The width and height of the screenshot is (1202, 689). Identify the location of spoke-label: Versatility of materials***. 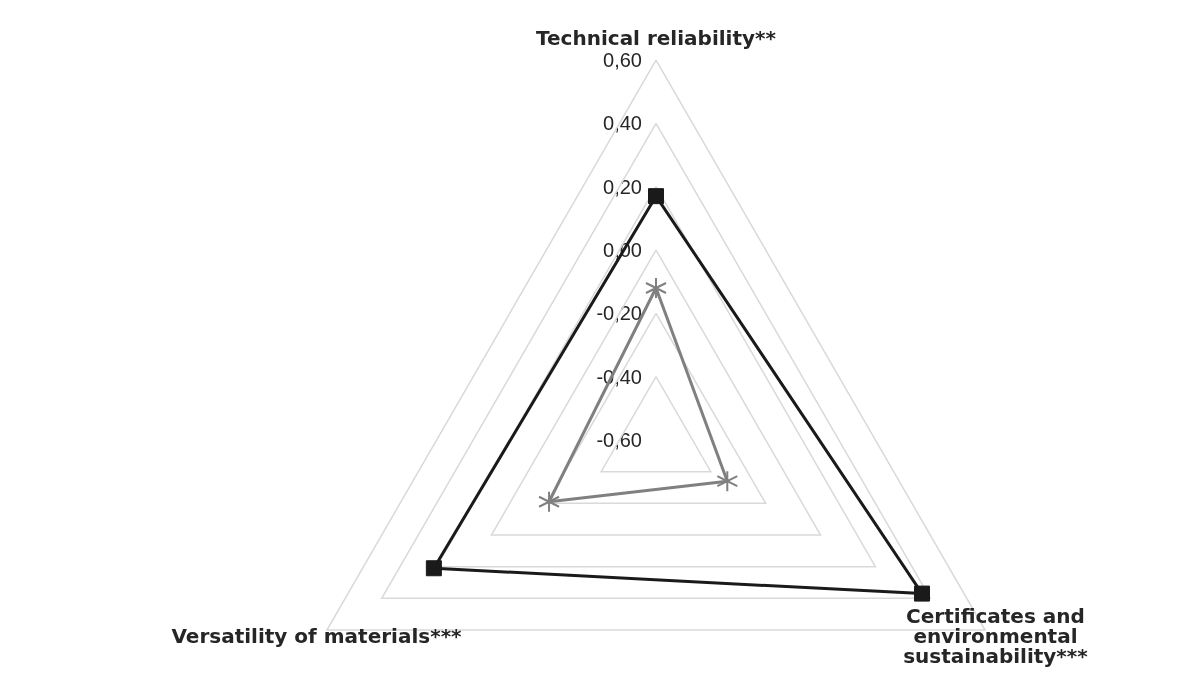
(317, 636).